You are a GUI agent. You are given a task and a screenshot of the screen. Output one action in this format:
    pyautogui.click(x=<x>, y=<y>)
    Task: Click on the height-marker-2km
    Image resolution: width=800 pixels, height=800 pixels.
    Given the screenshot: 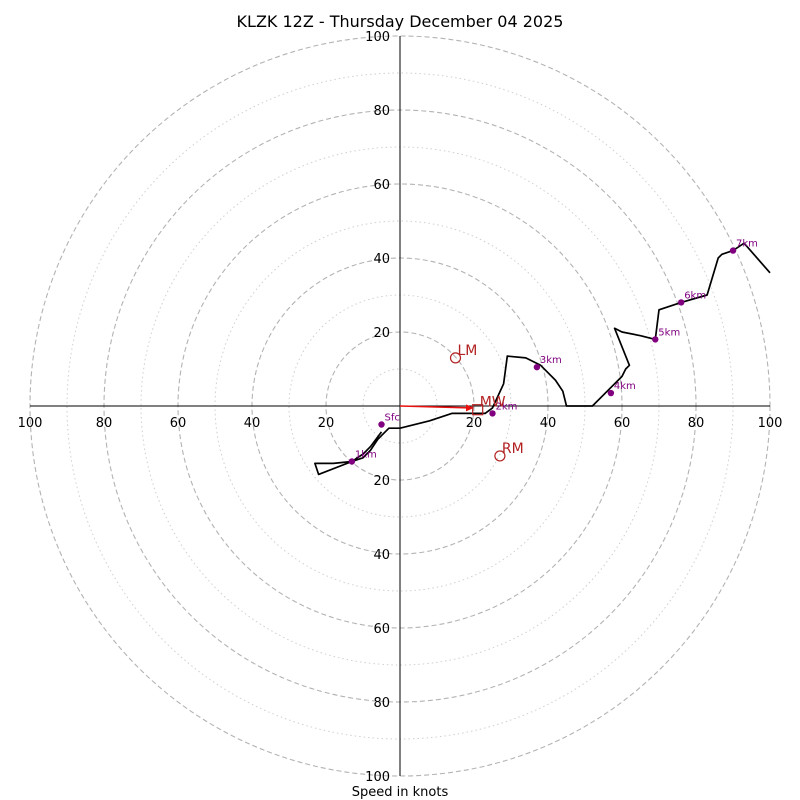 What is the action you would take?
    pyautogui.click(x=492, y=413)
    